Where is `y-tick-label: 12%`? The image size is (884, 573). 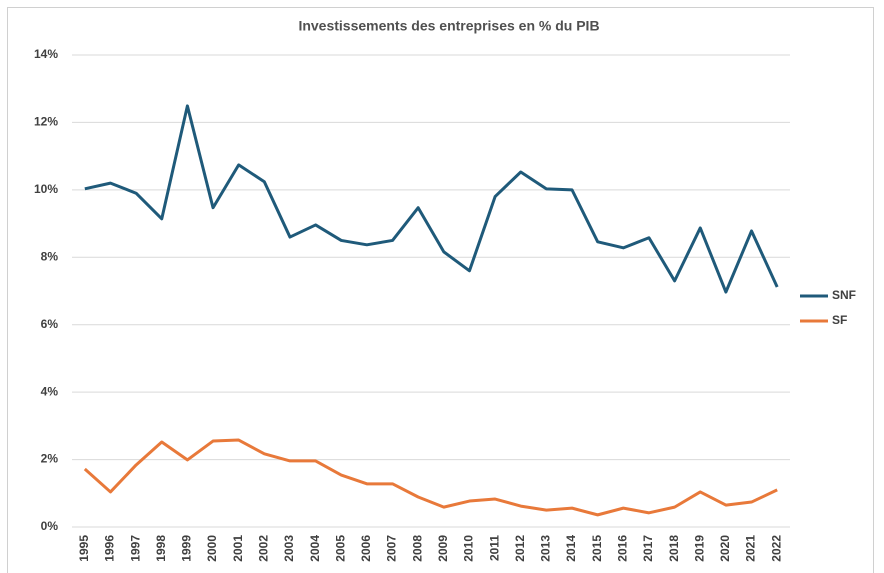
y-tick-label: 12% is located at coordinates (46, 122).